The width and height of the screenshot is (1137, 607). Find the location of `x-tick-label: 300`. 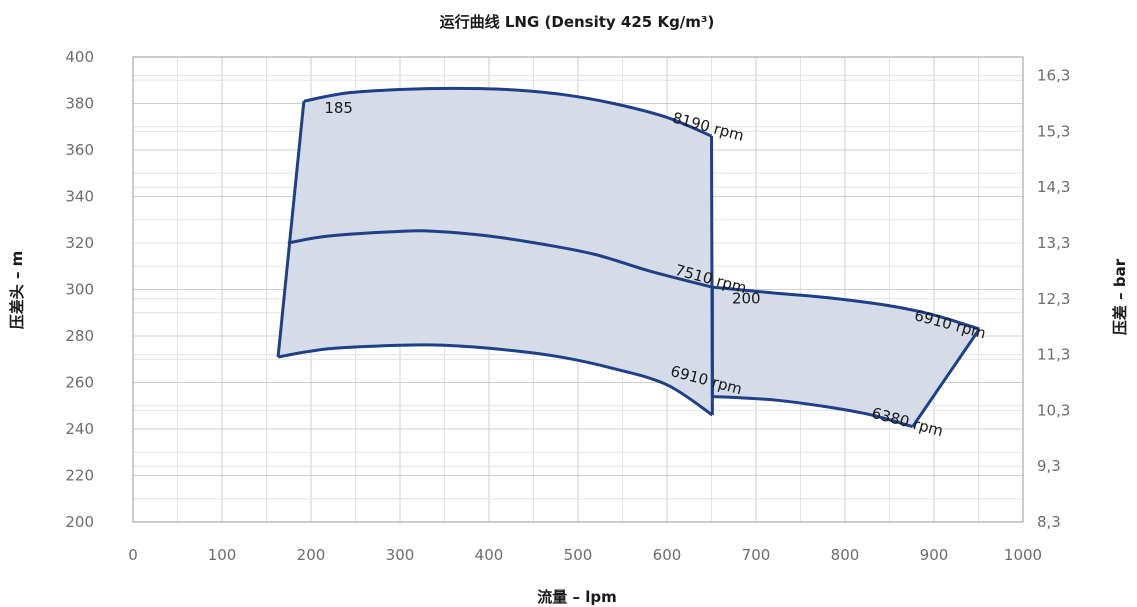

x-tick-label: 300 is located at coordinates (400, 555).